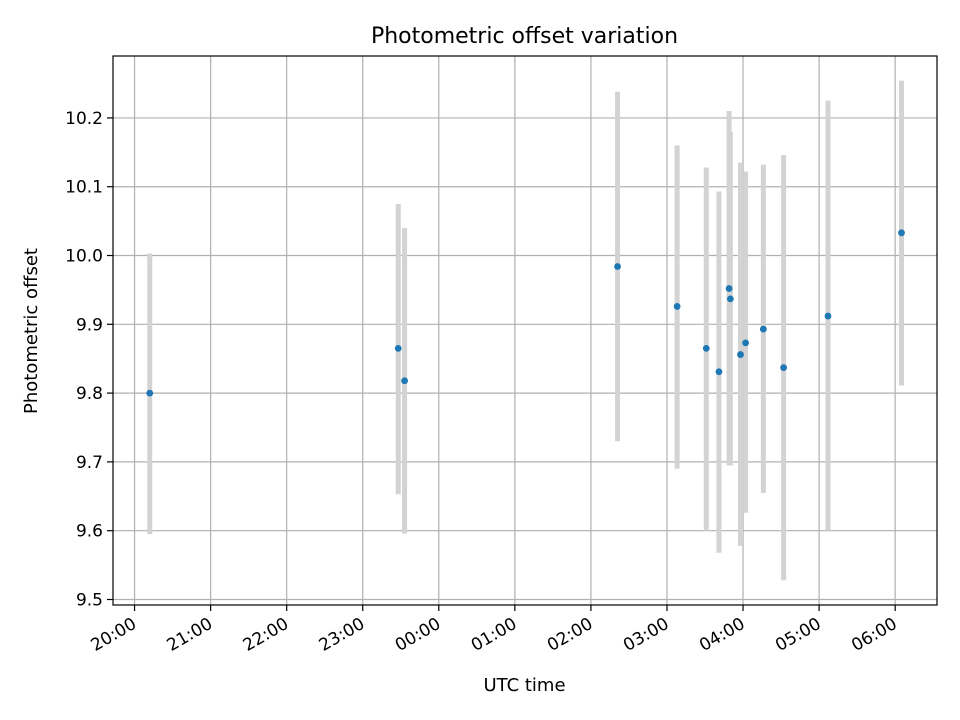 The image size is (960, 720). I want to click on y-tick-label: 10.2, so click(84, 119).